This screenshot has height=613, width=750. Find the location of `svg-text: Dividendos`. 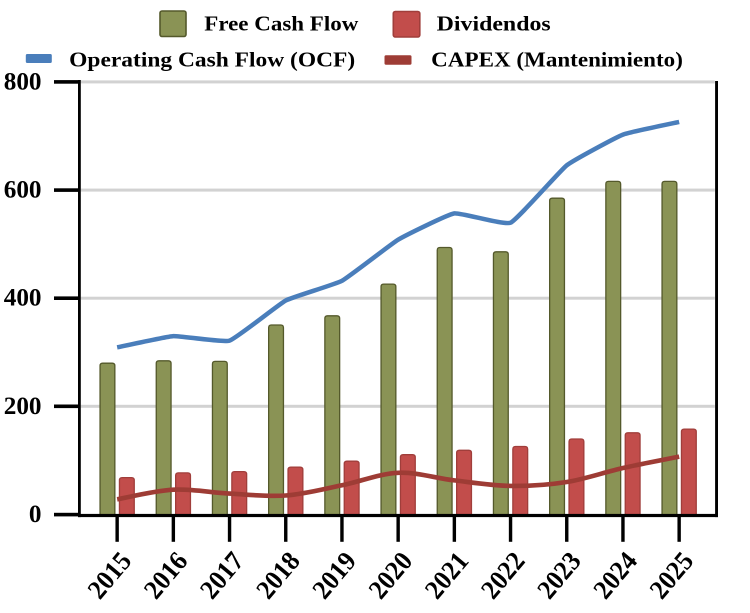

svg-text: Dividendos is located at coordinates (494, 25).